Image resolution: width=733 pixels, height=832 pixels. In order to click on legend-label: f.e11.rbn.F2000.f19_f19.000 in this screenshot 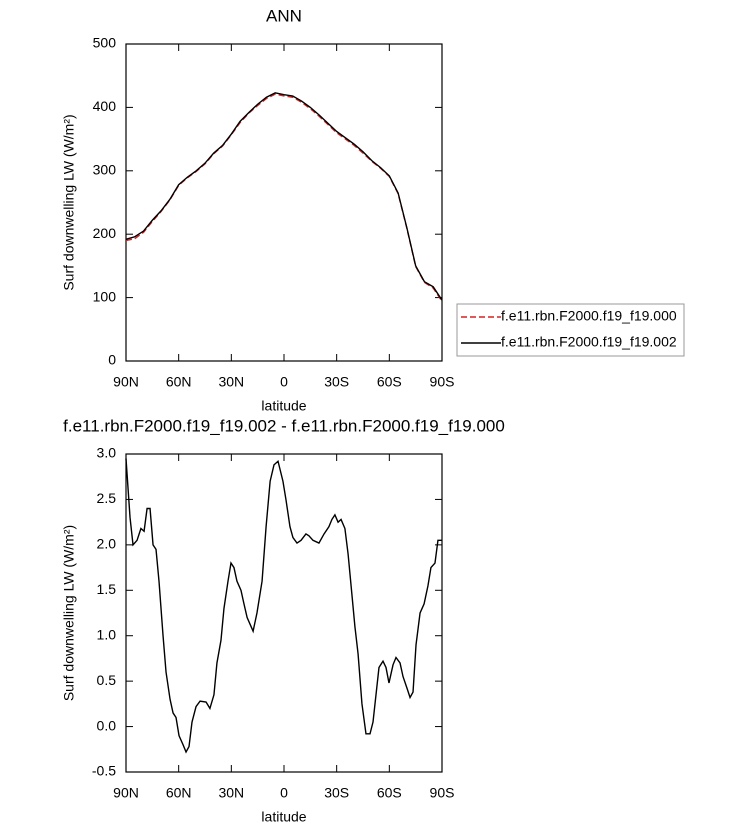, I will do `click(589, 316)`.